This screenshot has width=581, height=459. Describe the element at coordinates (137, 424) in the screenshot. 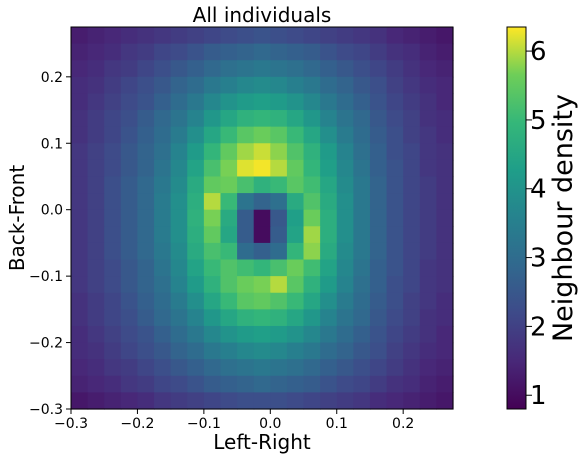

I see `x-tick-label: −0.2` at that location.